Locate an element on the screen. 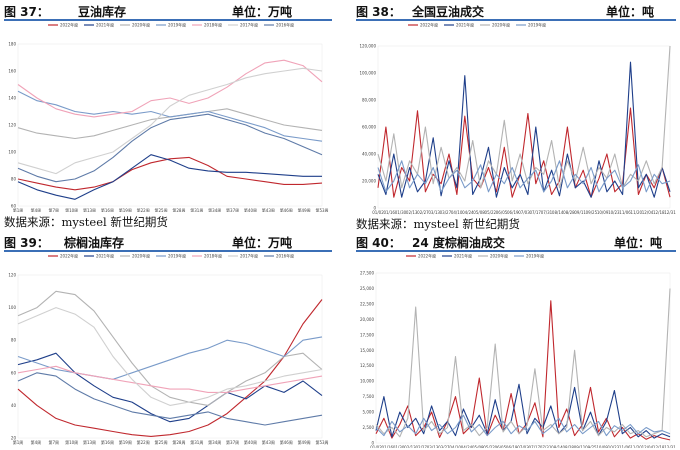  x-tick-label: 04/24 is located at coordinates (467, 446).